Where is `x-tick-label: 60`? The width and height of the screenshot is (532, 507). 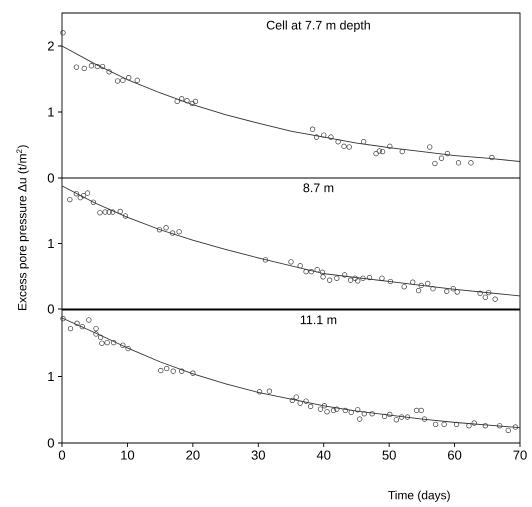 x-tick-label: 60 is located at coordinates (455, 455).